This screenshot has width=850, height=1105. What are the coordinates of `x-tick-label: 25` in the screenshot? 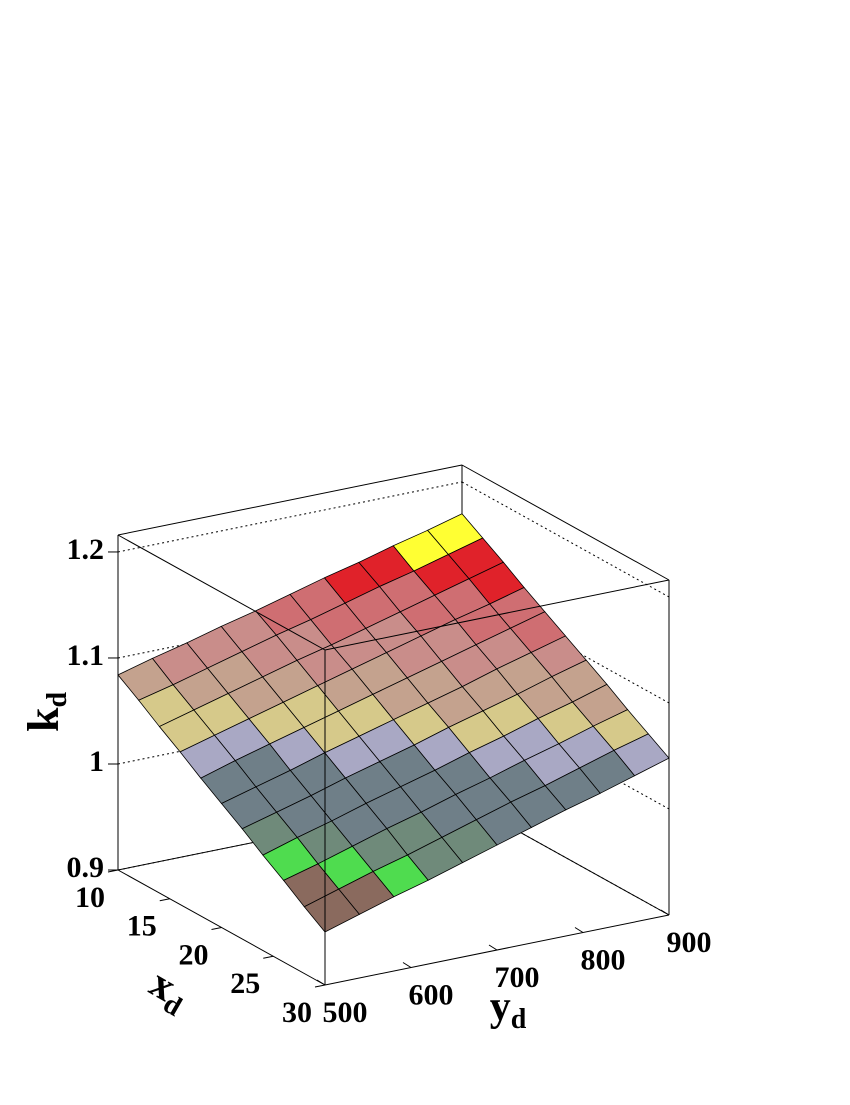 It's located at (245, 983).